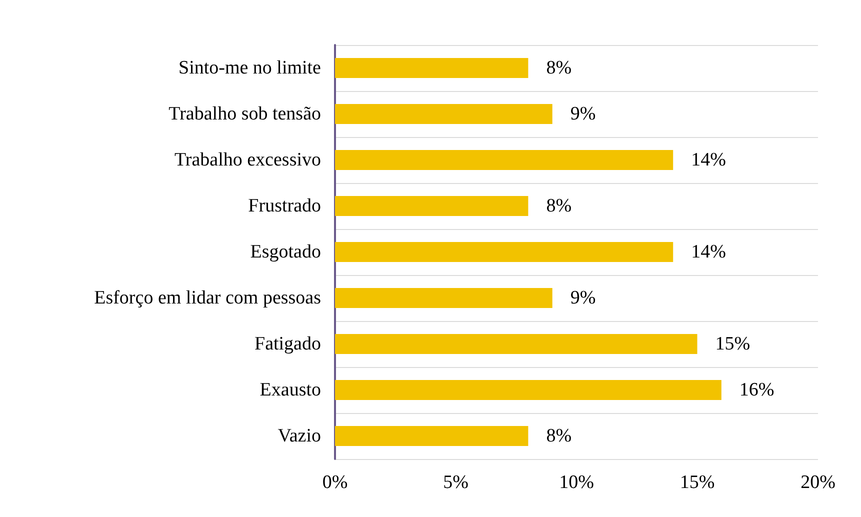  Describe the element at coordinates (207, 298) in the screenshot. I see `y-tick-label: Esforço em lidar com pessoas` at that location.